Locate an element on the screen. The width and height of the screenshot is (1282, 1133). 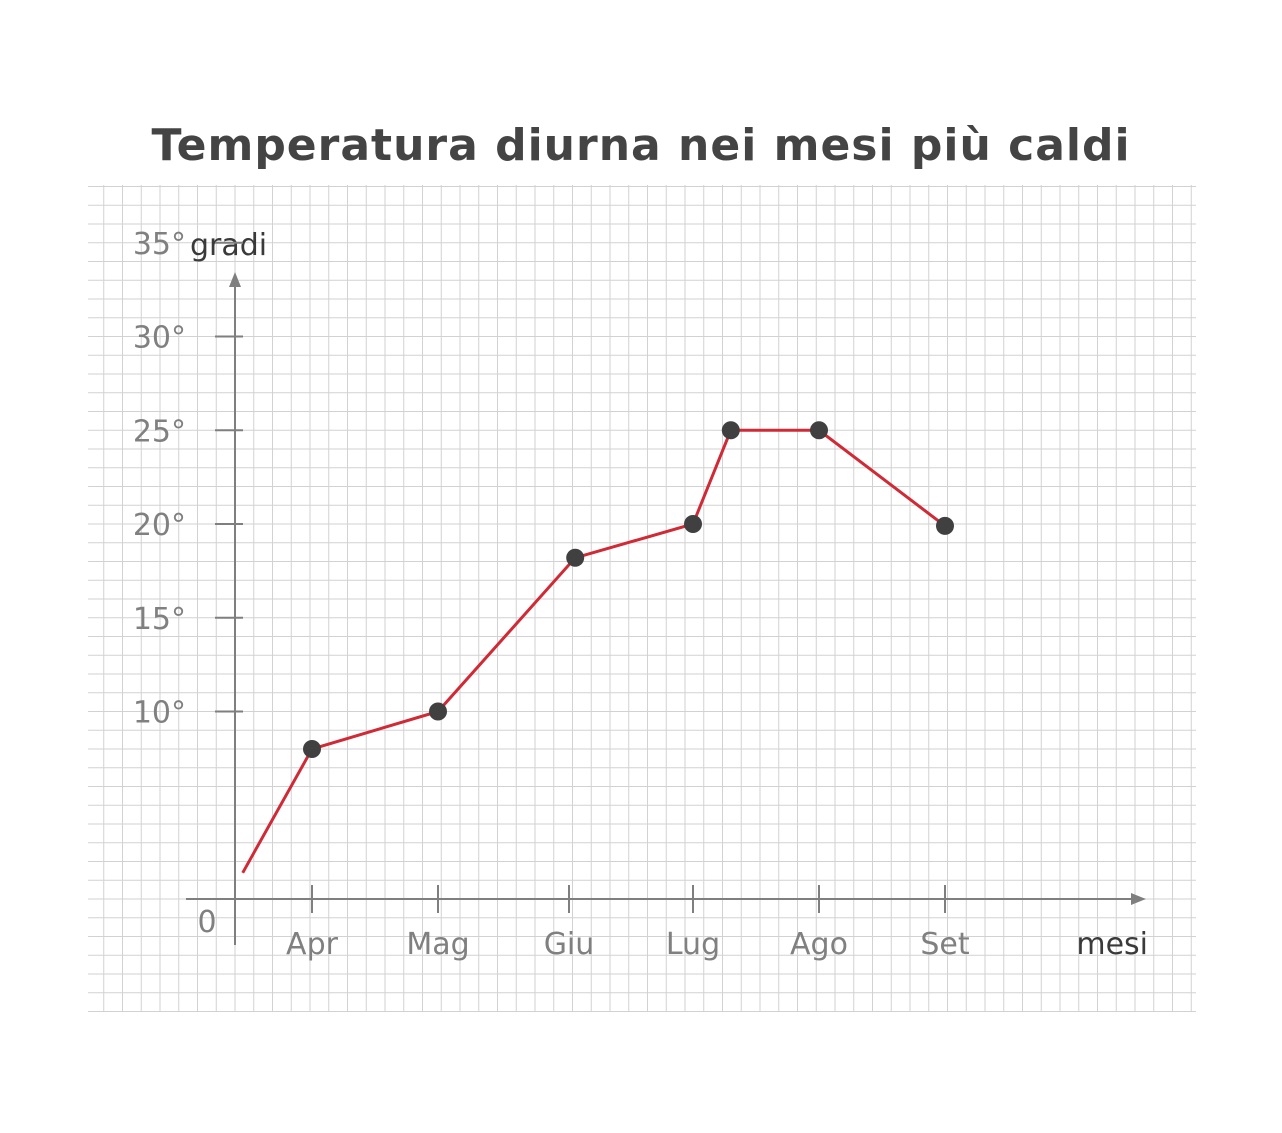
y-tick-label: 35° is located at coordinates (159, 244).